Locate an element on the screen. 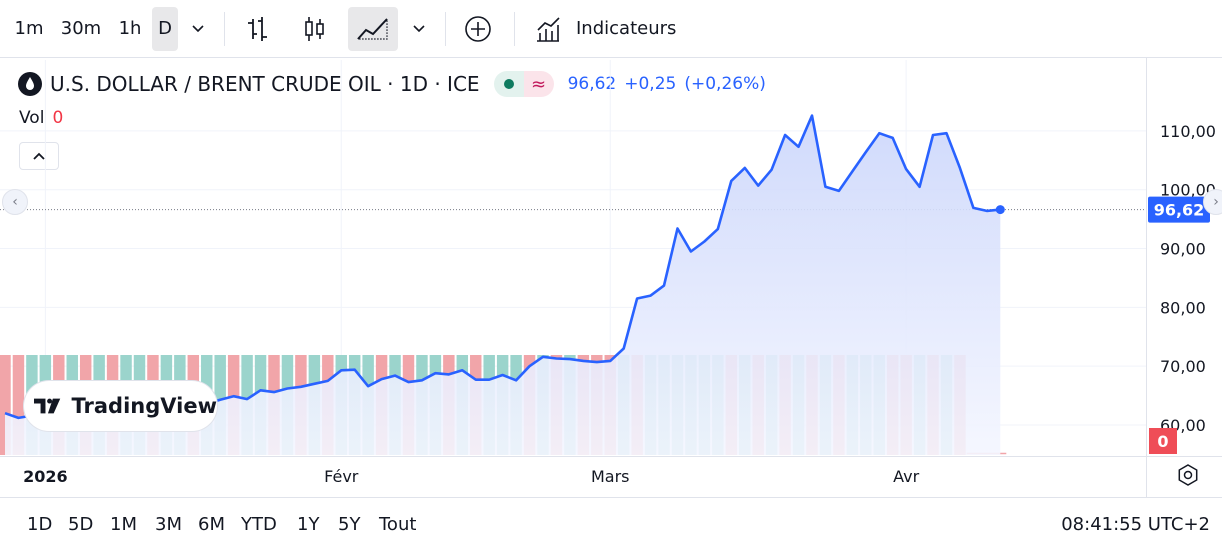  range-5d: 5D is located at coordinates (81, 524).